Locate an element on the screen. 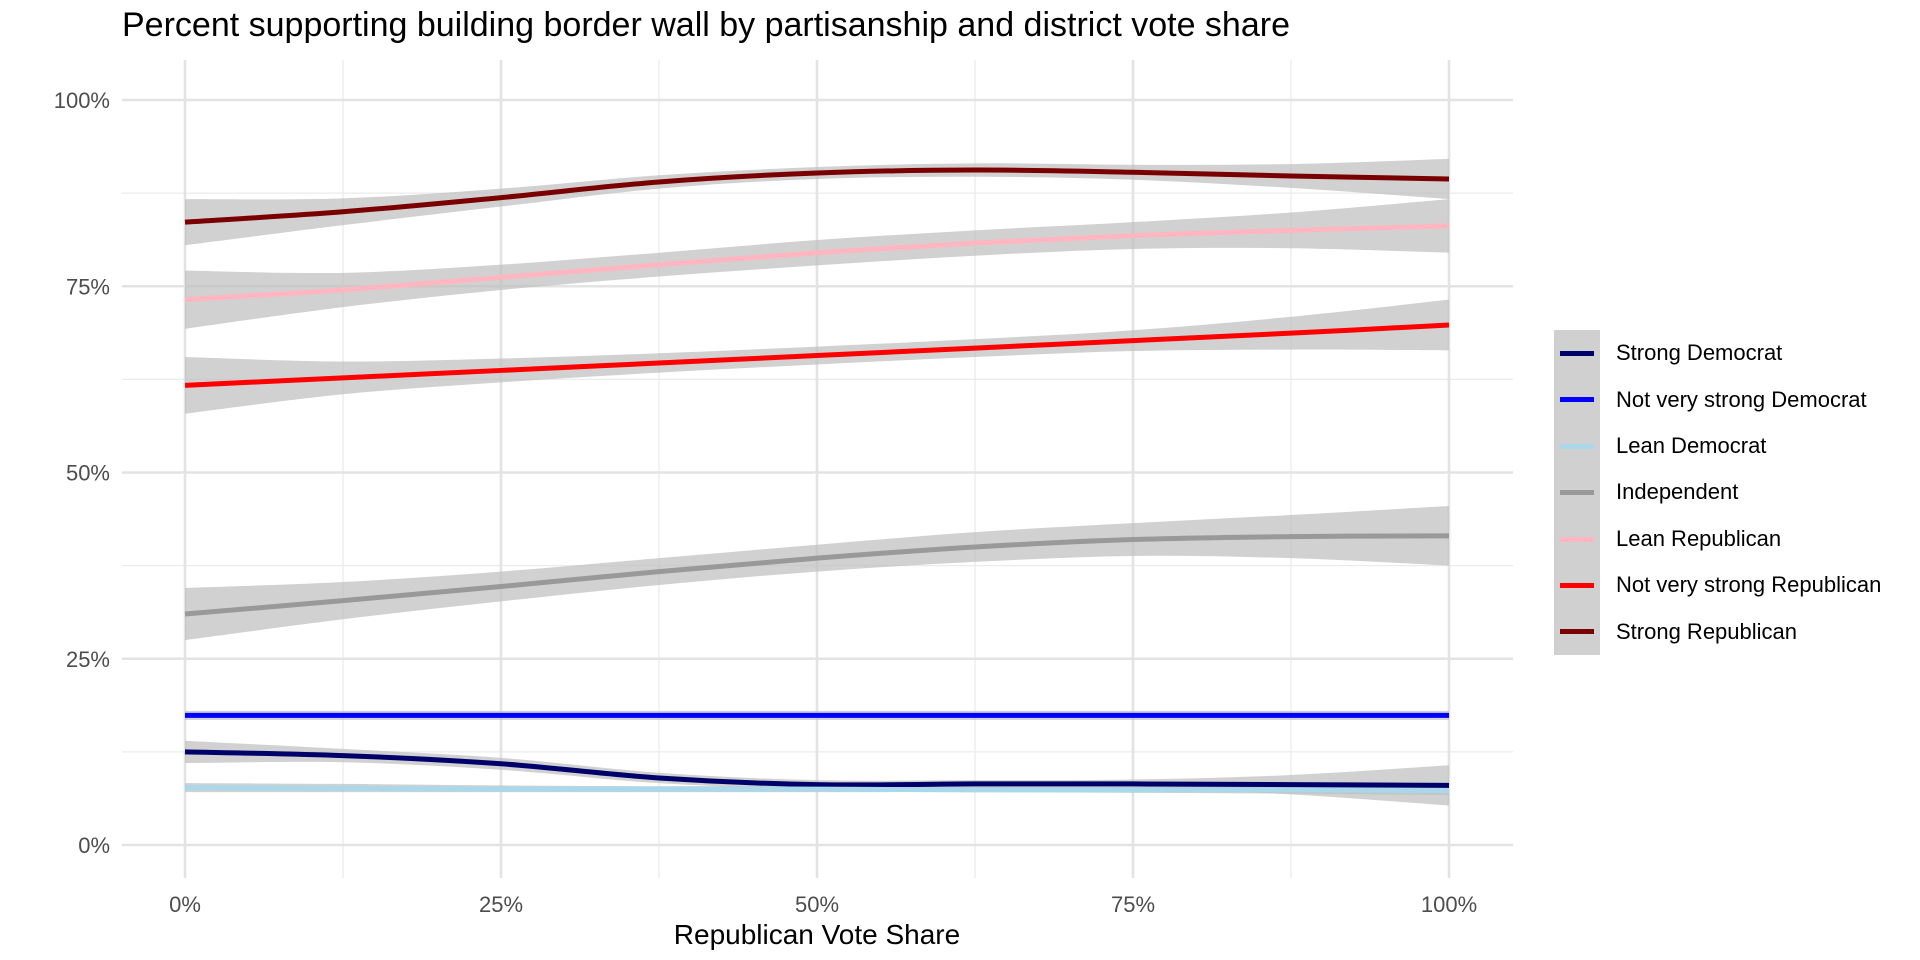 Image resolution: width=1920 pixels, height=960 pixels. legend-item: Strong Republican is located at coordinates (1717, 631).